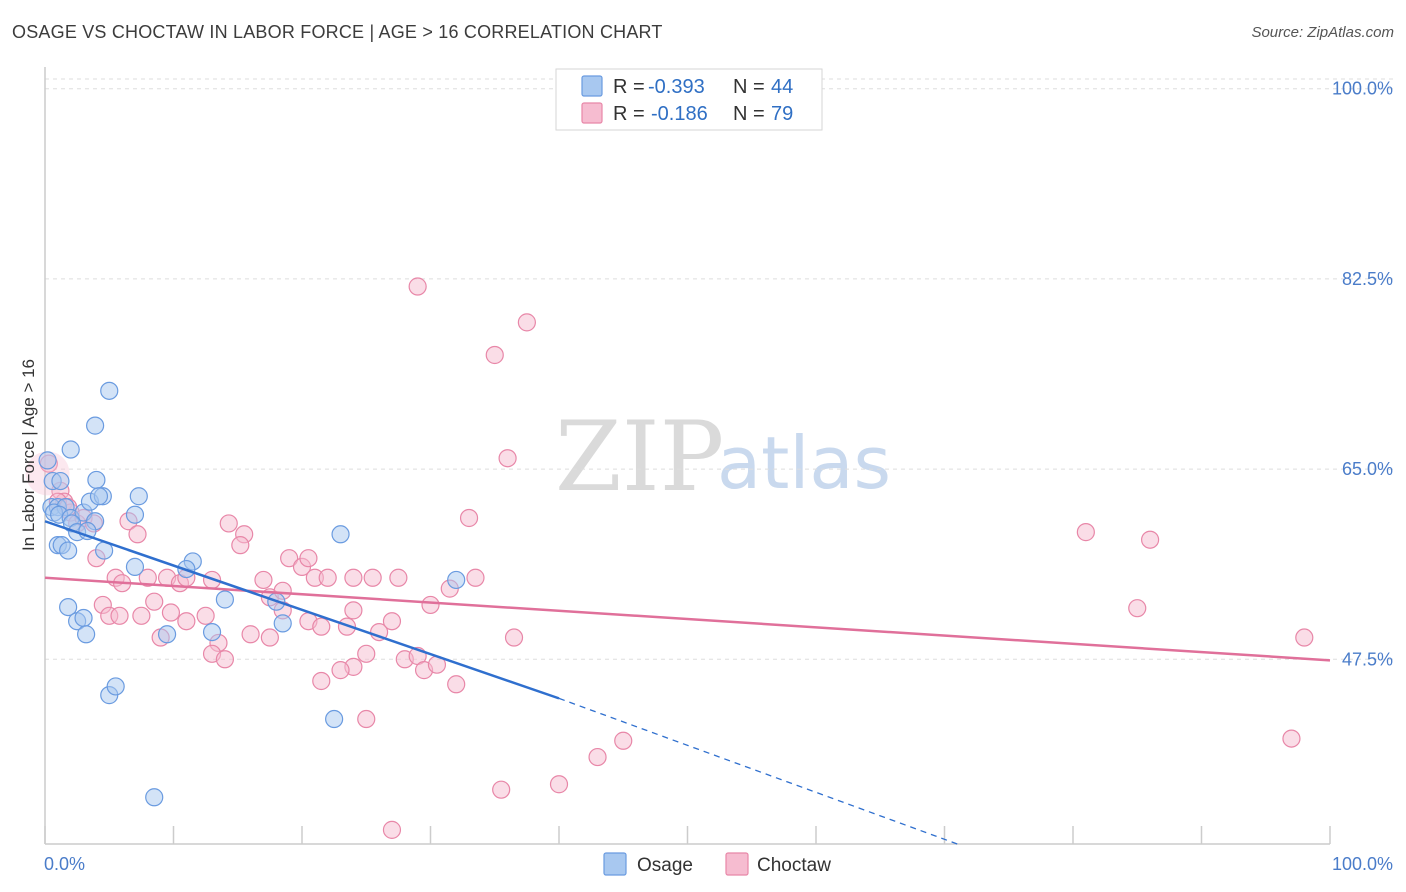 The image size is (1406, 892). I want to click on legend-choctaw-swatch, so click(592, 113).